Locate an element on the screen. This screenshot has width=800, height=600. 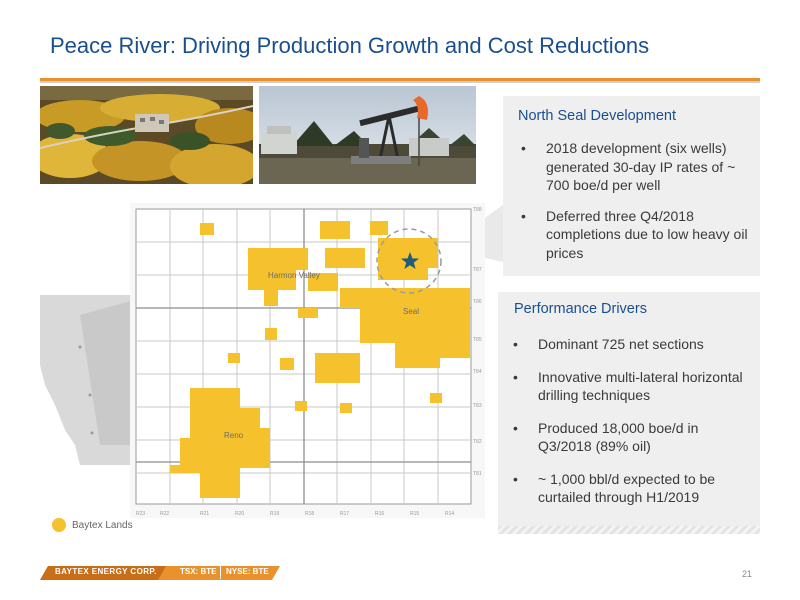
north-seal-heading: North Seal Development is located at coordinates (597, 116).